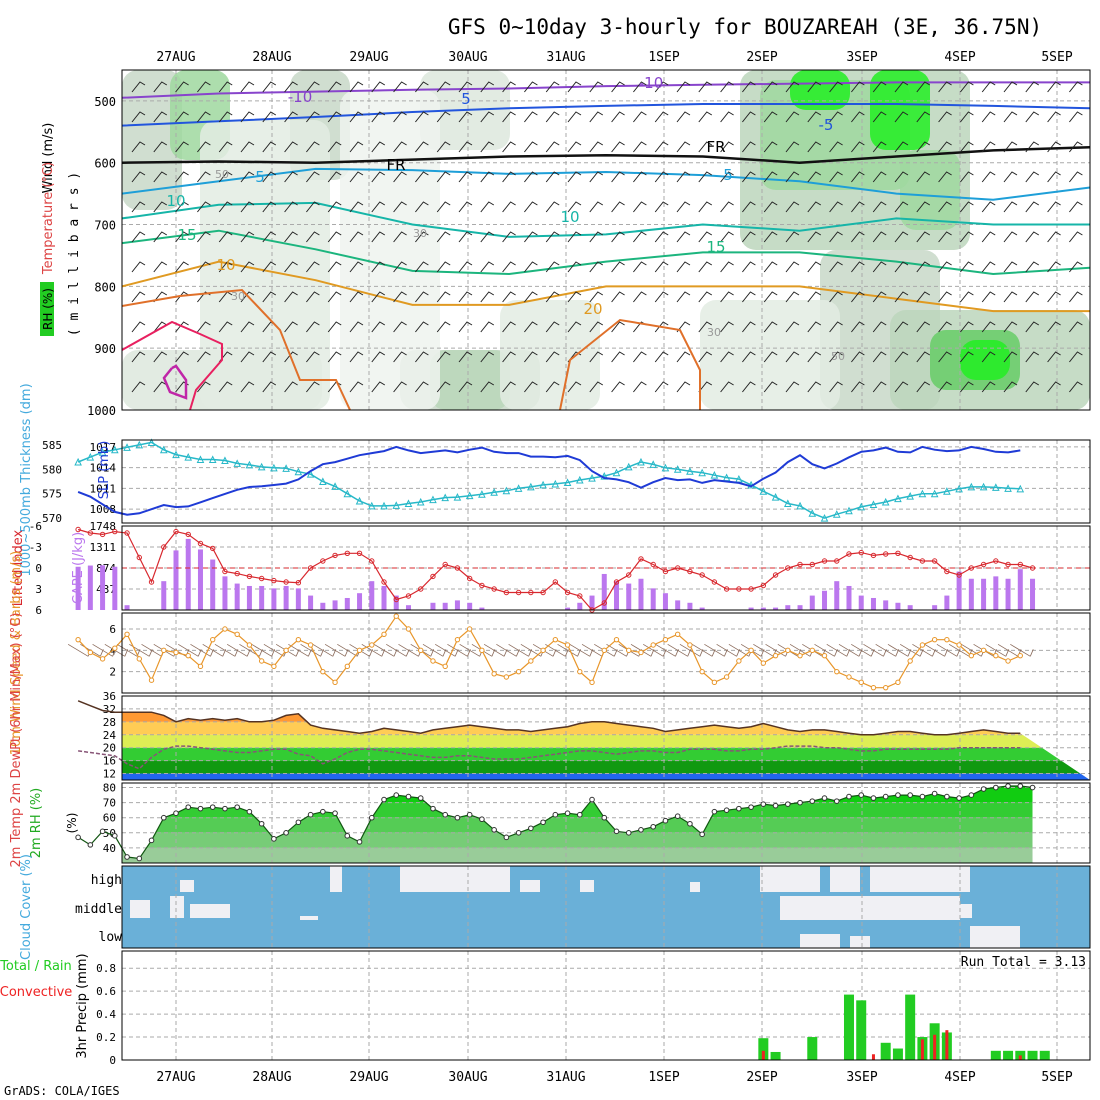 The image size is (1100, 1100). I want to click on rh-shading-region, so click(390, 250).